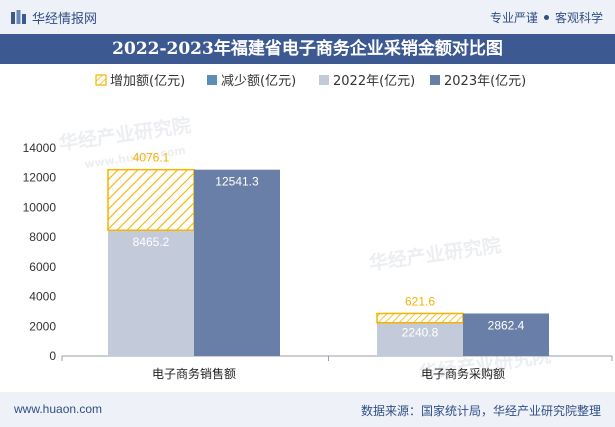 This screenshot has width=615, height=427. What do you see at coordinates (42, 237) in the screenshot?
I see `y-tick-label: 8000` at bounding box center [42, 237].